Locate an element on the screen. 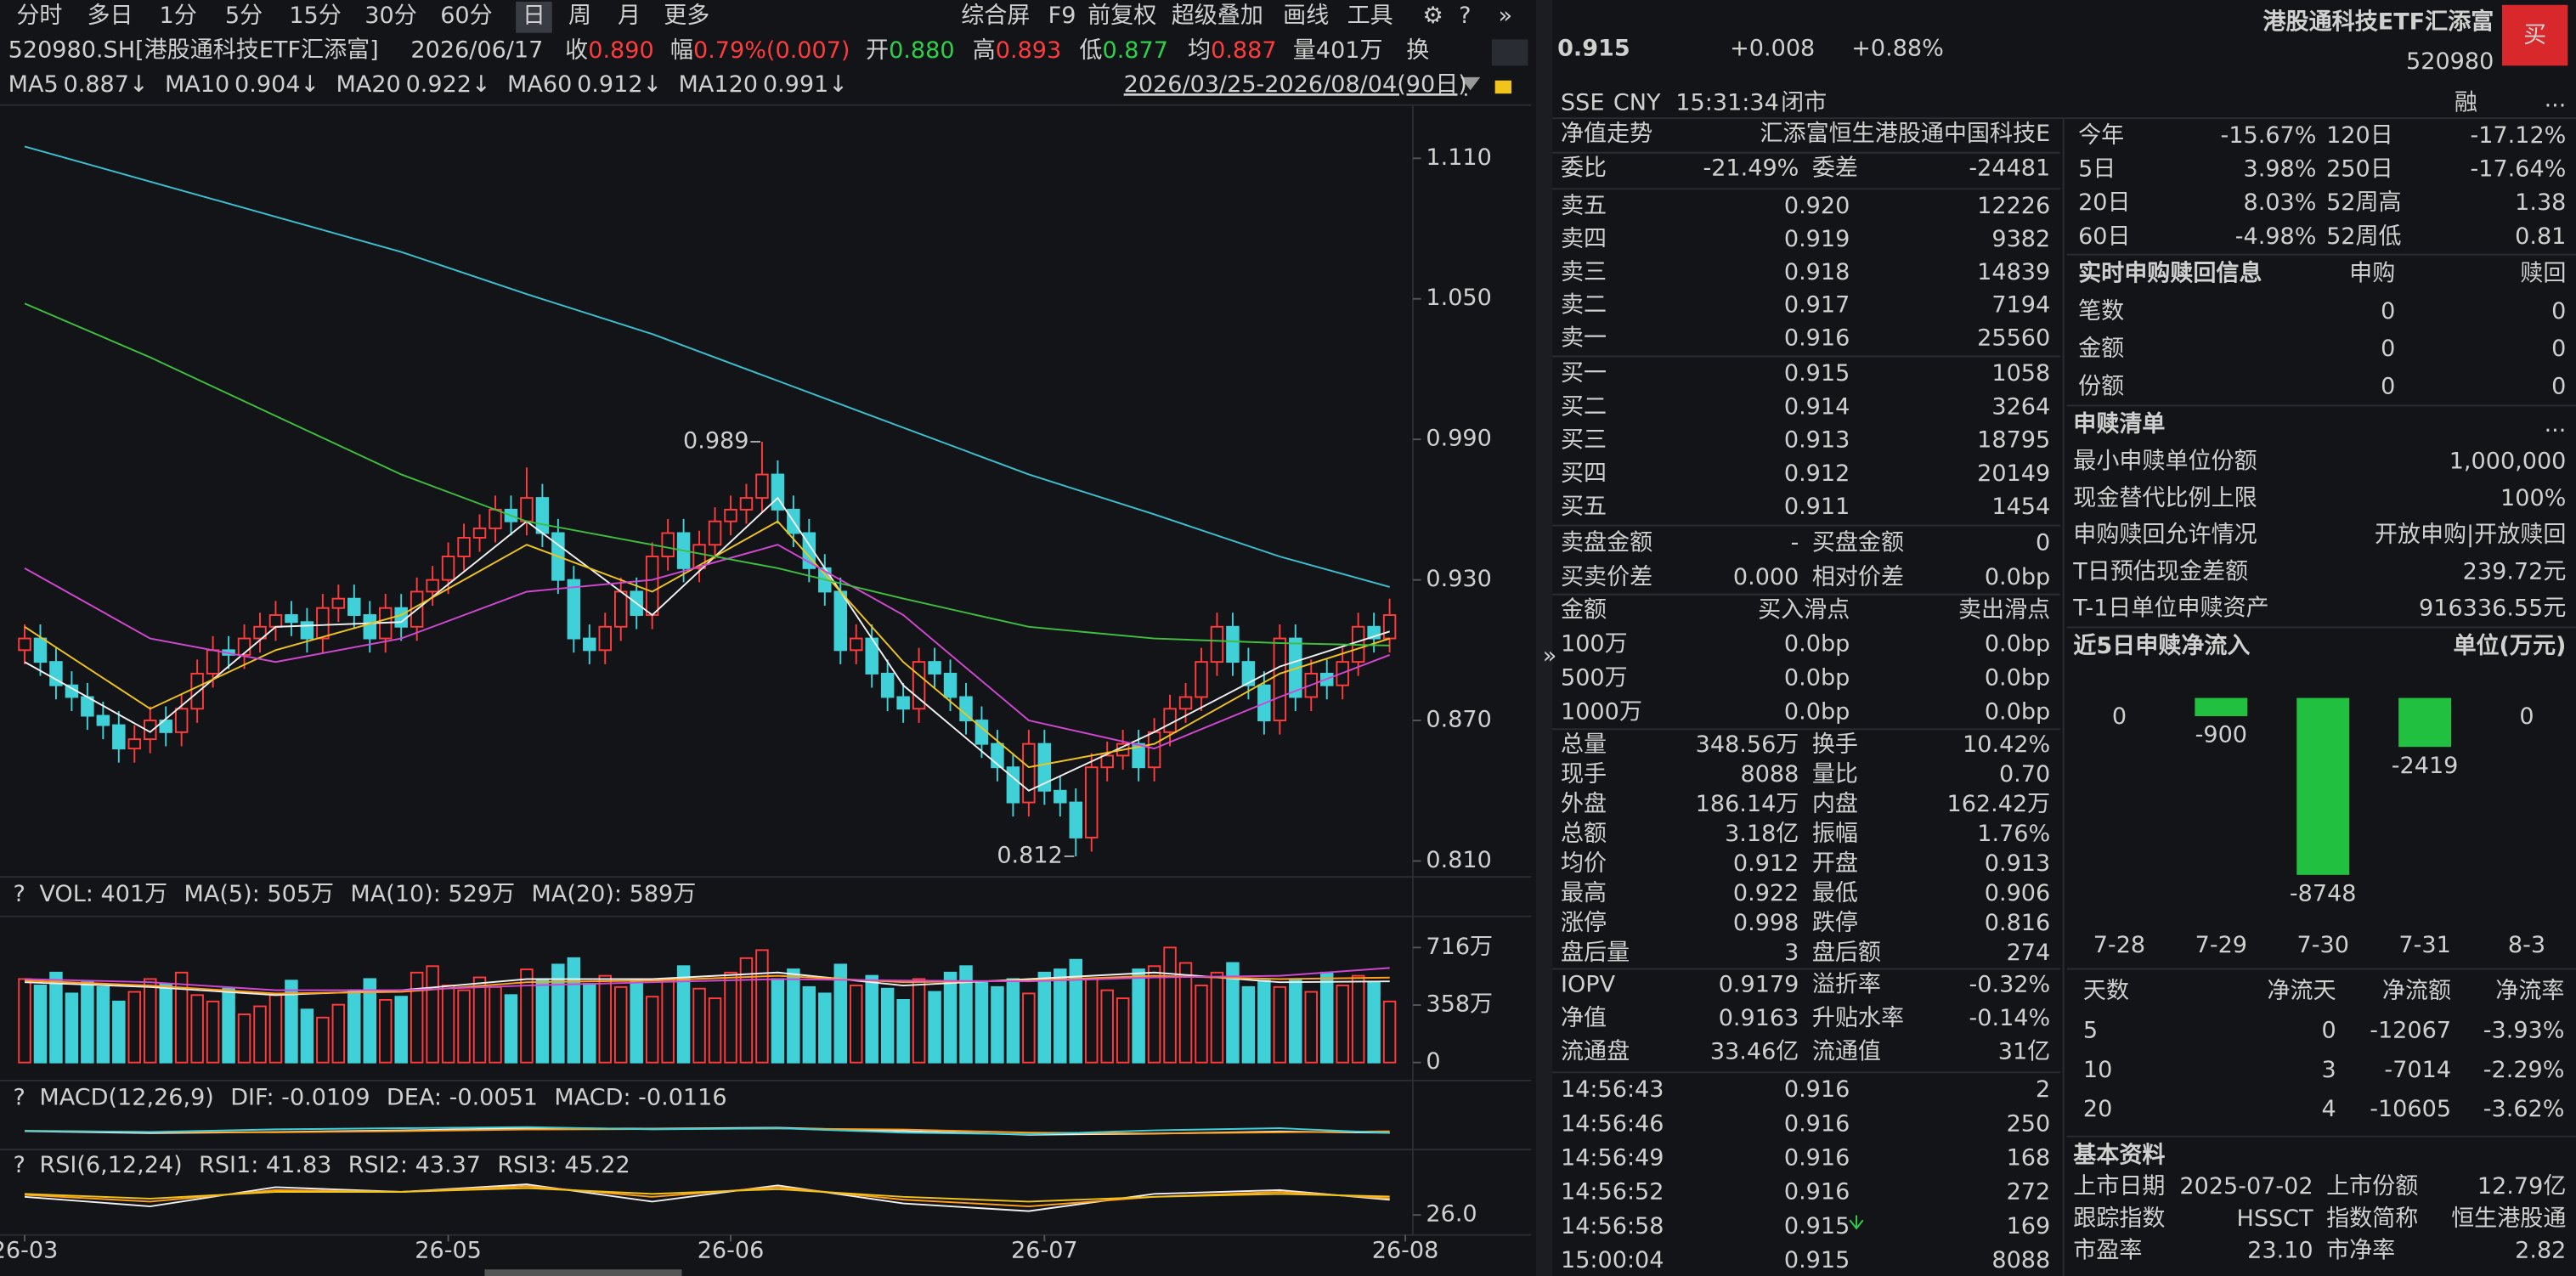 The image size is (2576, 1276). table-cell: 10.42% is located at coordinates (2006, 744).